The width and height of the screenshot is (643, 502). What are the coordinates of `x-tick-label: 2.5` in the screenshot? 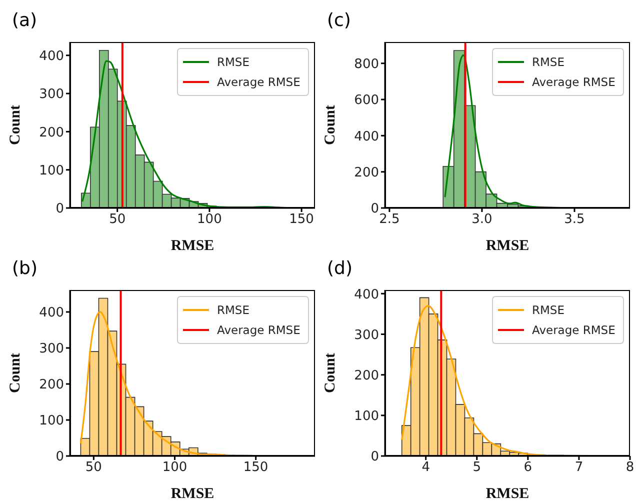 It's located at (389, 220).